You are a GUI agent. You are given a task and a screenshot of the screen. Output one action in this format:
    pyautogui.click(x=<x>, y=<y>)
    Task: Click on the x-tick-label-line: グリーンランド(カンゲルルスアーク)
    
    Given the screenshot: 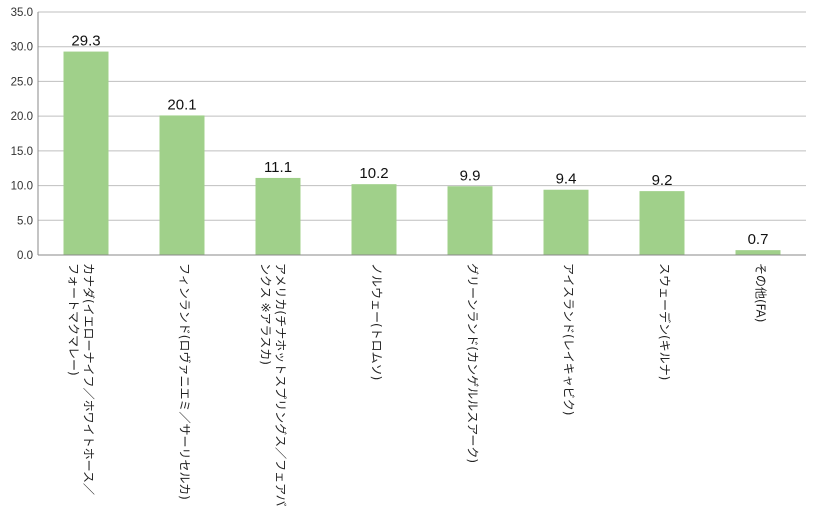 What is the action you would take?
    pyautogui.click(x=473, y=363)
    